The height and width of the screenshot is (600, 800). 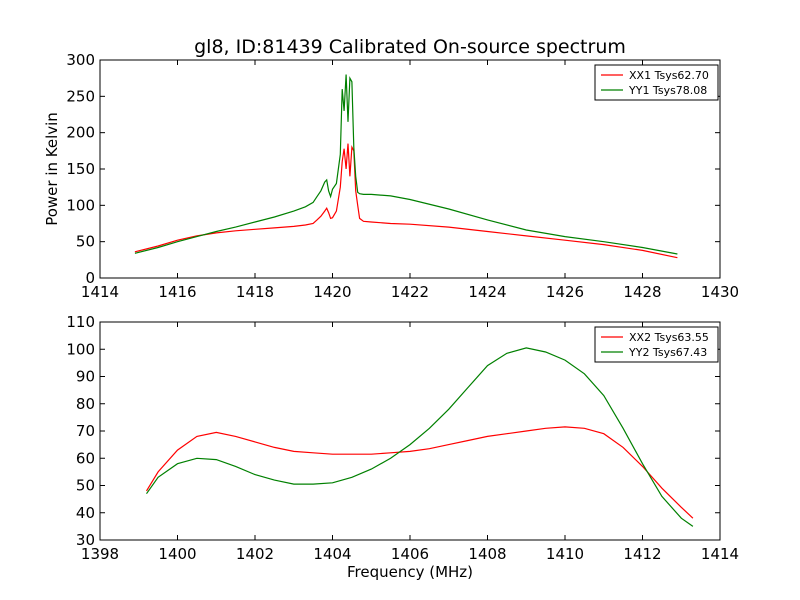 What do you see at coordinates (85, 513) in the screenshot?
I see `y-tick-label: 40` at bounding box center [85, 513].